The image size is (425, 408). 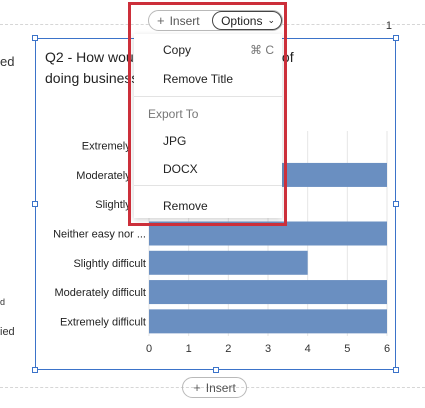 I want to click on x-tick-label: 3, so click(x=268, y=349).